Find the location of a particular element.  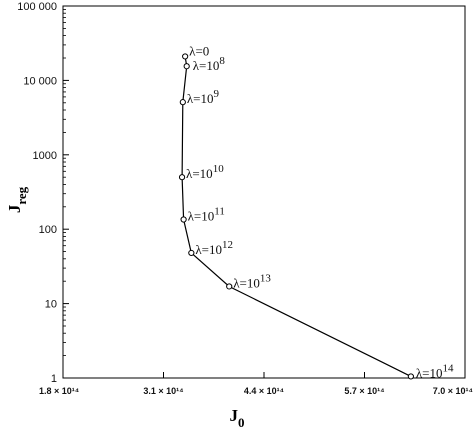

y-tick-label: 10 000 is located at coordinates (40, 81).